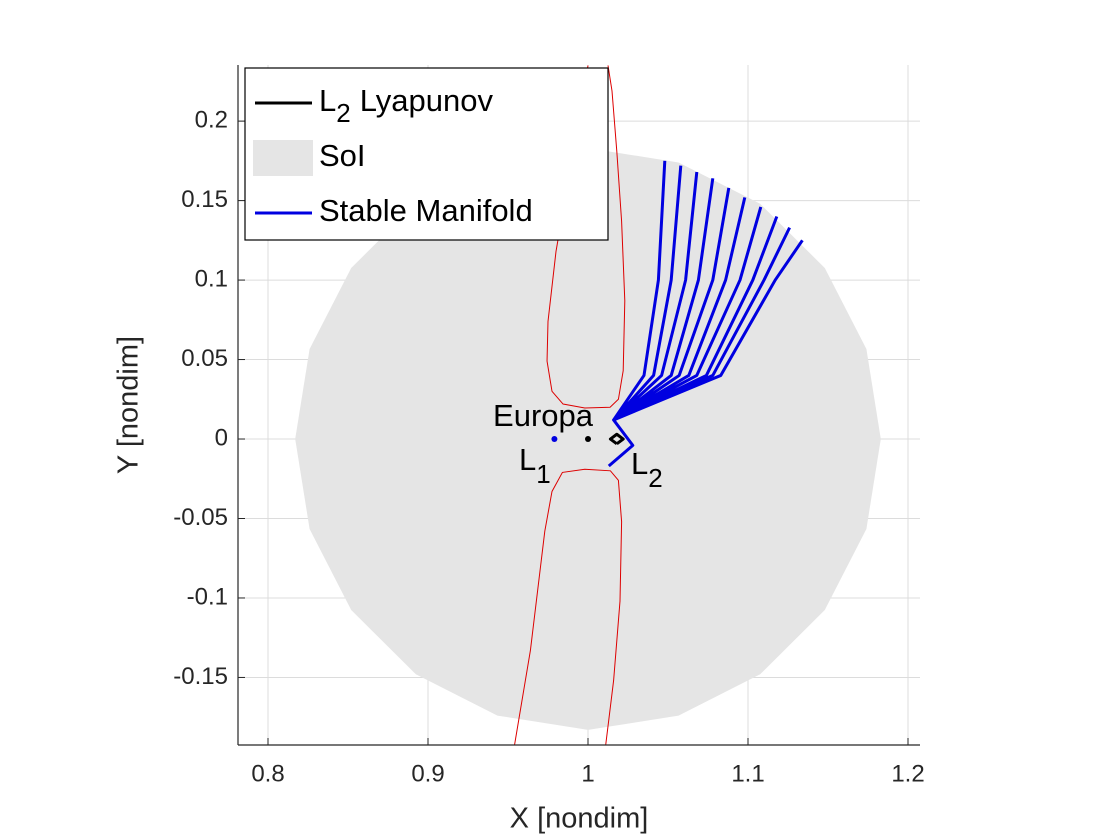  I want to click on annotation-subscript: 2, so click(655, 478).